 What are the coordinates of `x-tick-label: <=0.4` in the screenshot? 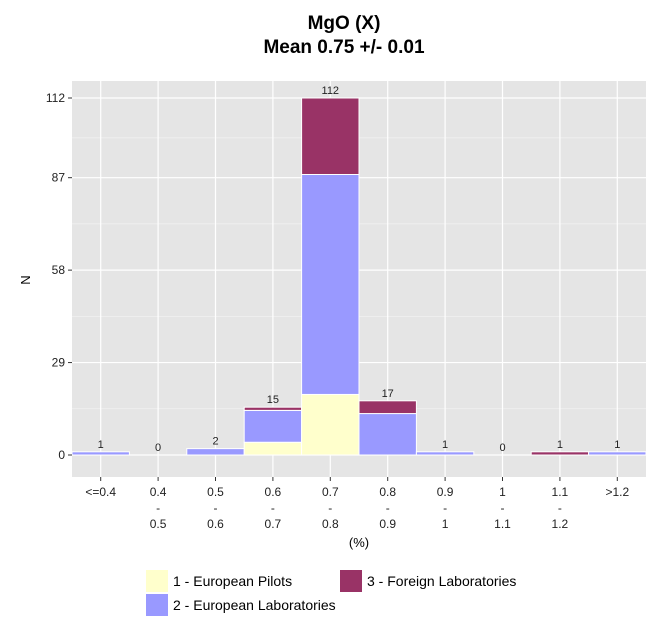 It's located at (100, 492).